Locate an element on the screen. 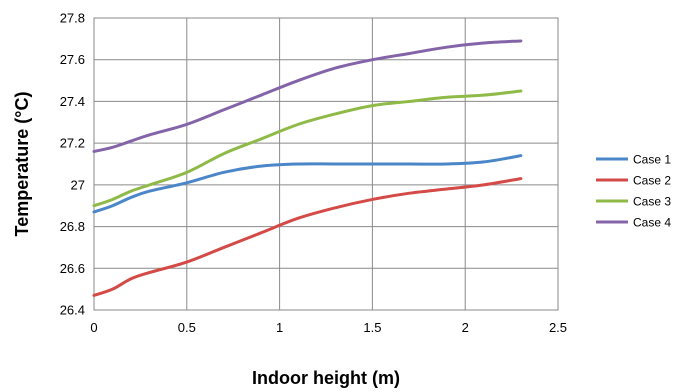 The height and width of the screenshot is (392, 677). x-tick-label: 0 is located at coordinates (93, 327).